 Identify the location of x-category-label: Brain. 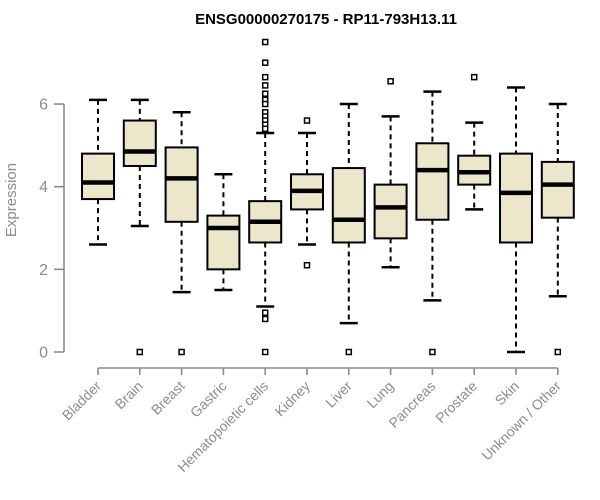
(128, 395).